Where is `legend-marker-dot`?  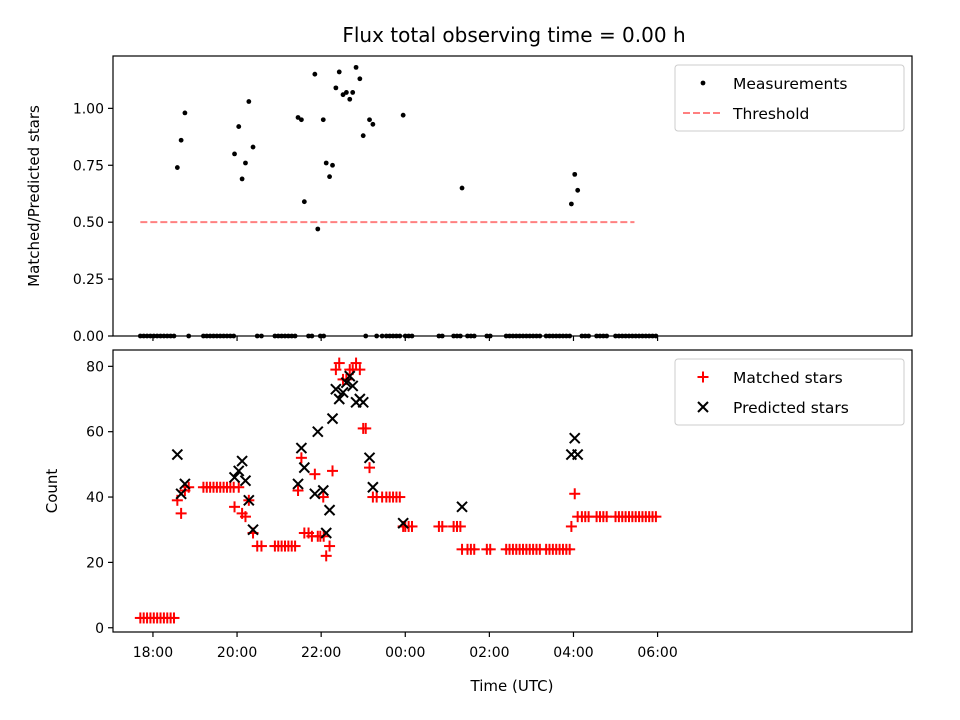 legend-marker-dot is located at coordinates (703, 83).